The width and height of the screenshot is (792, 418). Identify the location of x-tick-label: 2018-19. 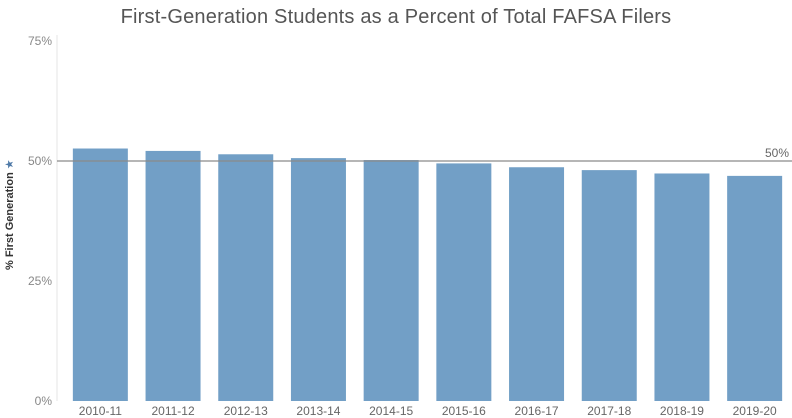
(682, 411).